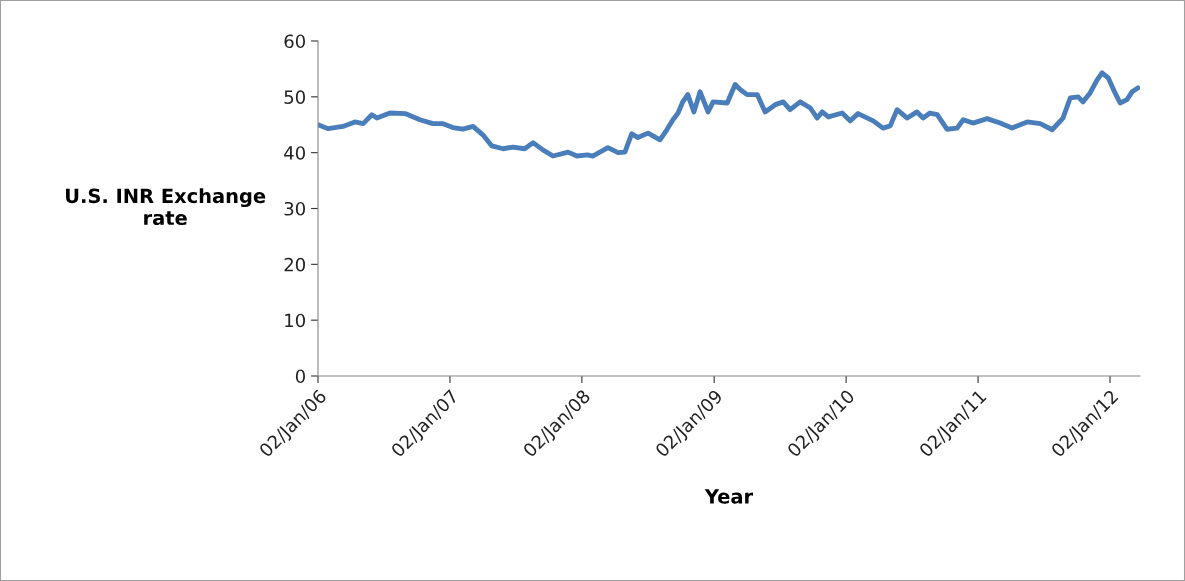 The width and height of the screenshot is (1185, 581). Describe the element at coordinates (166, 207) in the screenshot. I see `y-axis-title: U.S. INR Exchange rate` at that location.